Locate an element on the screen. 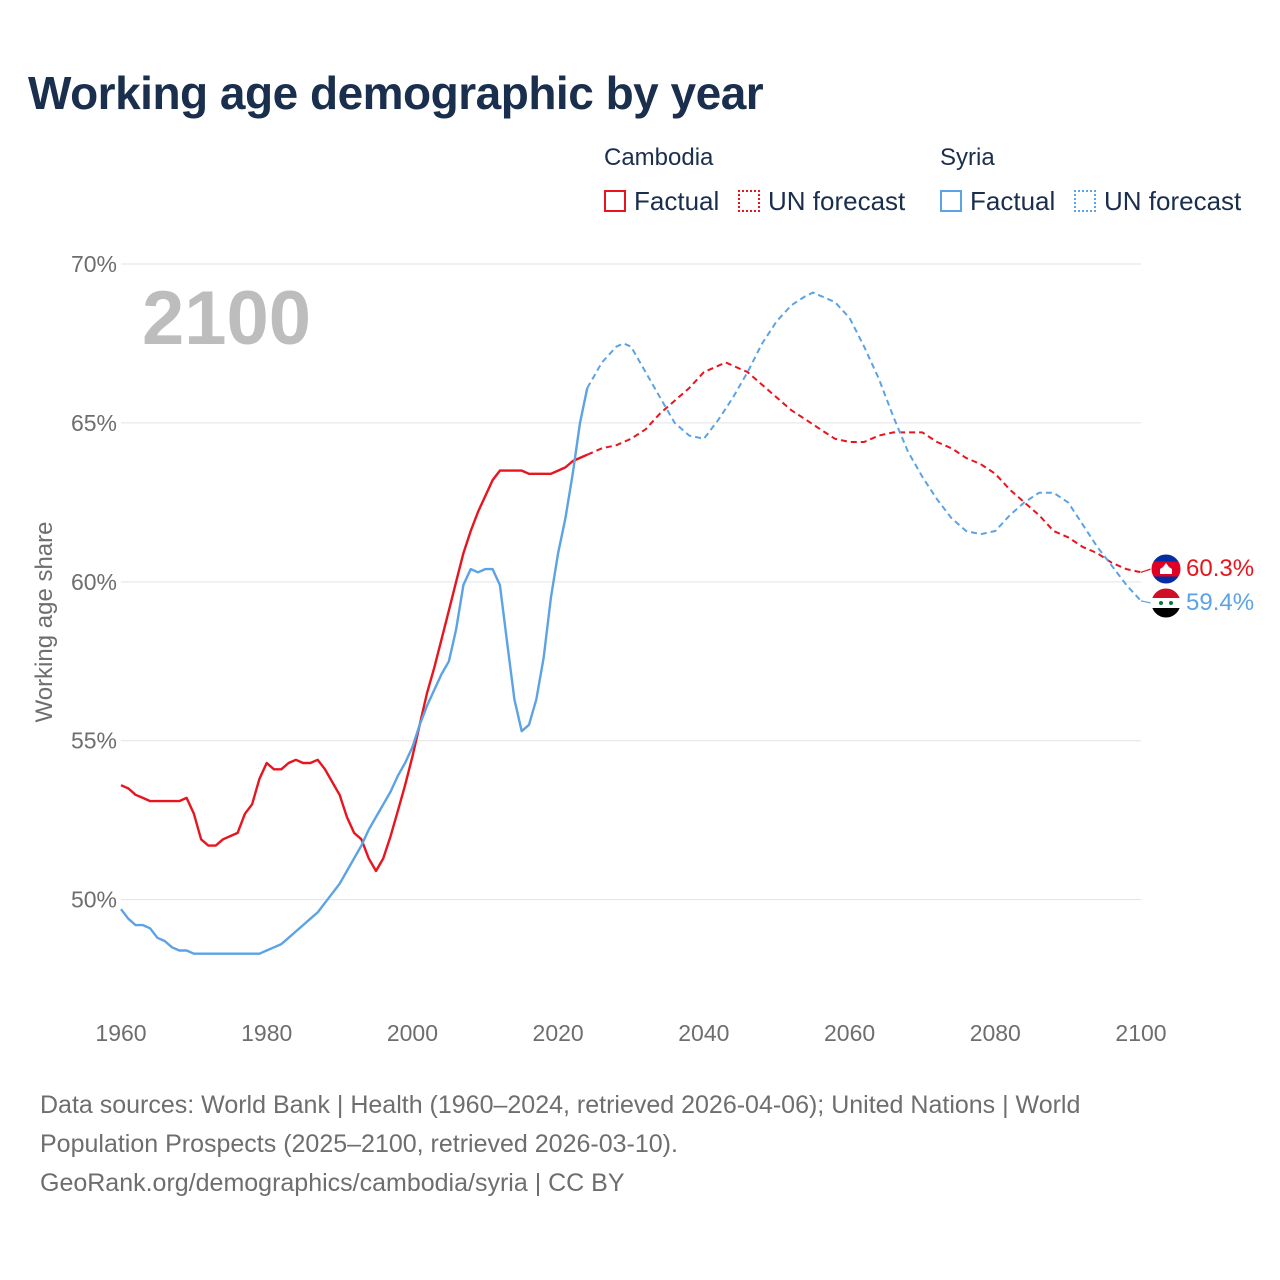  legend-cambodia-factual: Factual is located at coordinates (661, 201).